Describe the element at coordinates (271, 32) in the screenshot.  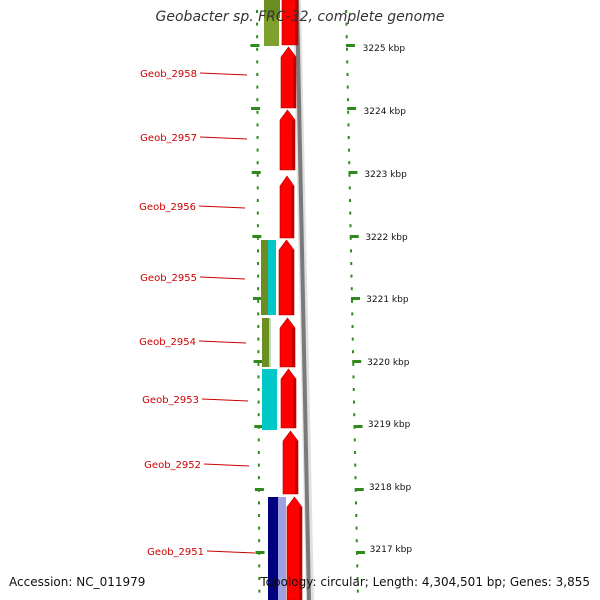
I see `olive-feature-top-lower` at that location.